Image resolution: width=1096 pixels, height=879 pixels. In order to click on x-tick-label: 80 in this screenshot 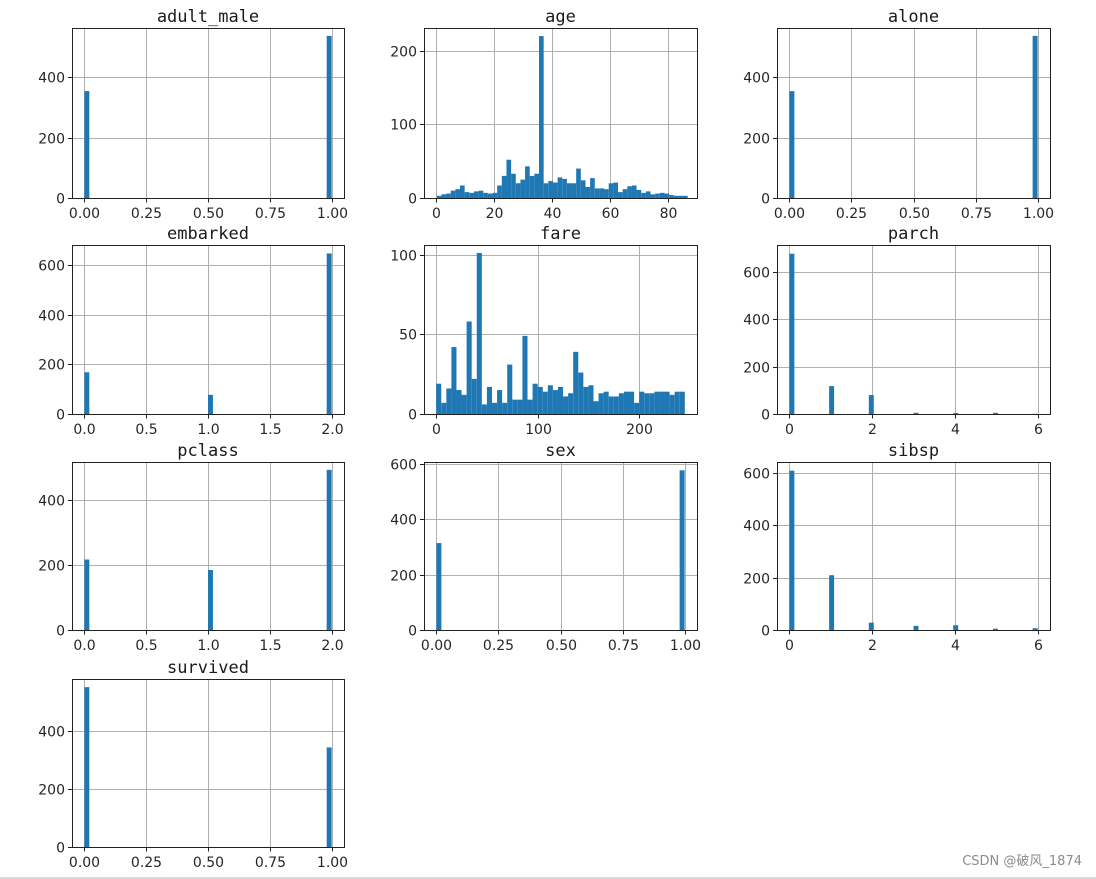, I will do `click(669, 214)`.